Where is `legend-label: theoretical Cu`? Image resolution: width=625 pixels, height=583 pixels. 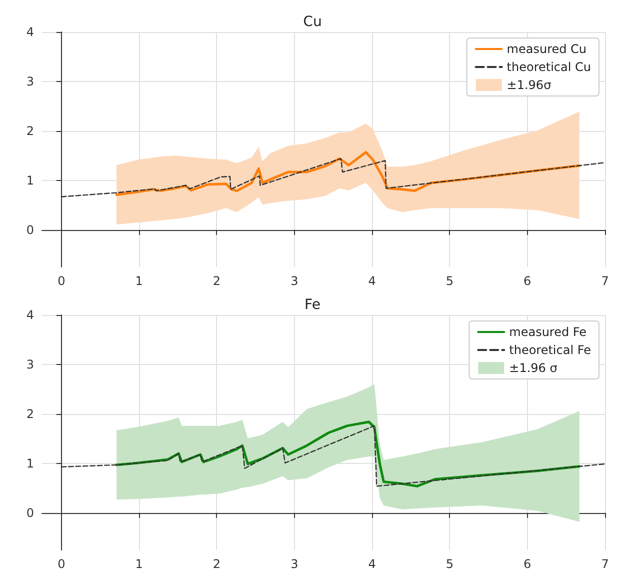 legend-label: theoretical Cu is located at coordinates (549, 67).